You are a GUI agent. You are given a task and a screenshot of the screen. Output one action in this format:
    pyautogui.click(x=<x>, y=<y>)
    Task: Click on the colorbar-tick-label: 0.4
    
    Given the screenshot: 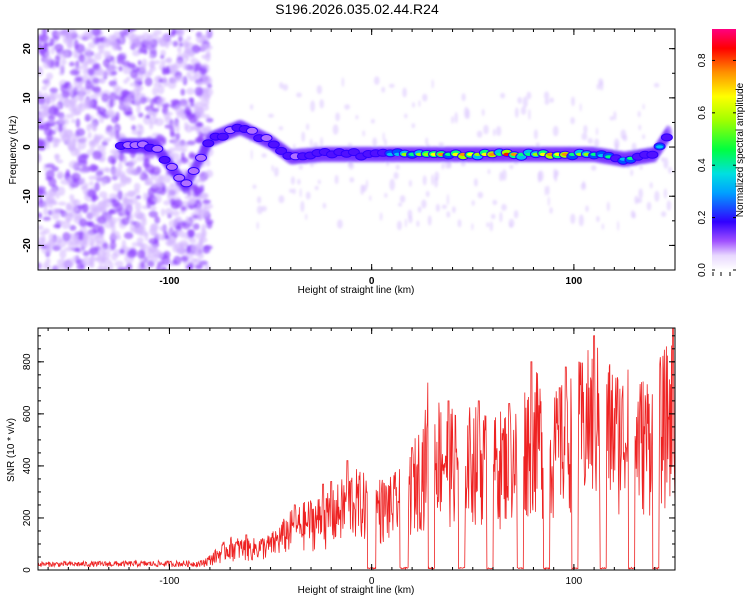 What is the action you would take?
    pyautogui.click(x=702, y=165)
    